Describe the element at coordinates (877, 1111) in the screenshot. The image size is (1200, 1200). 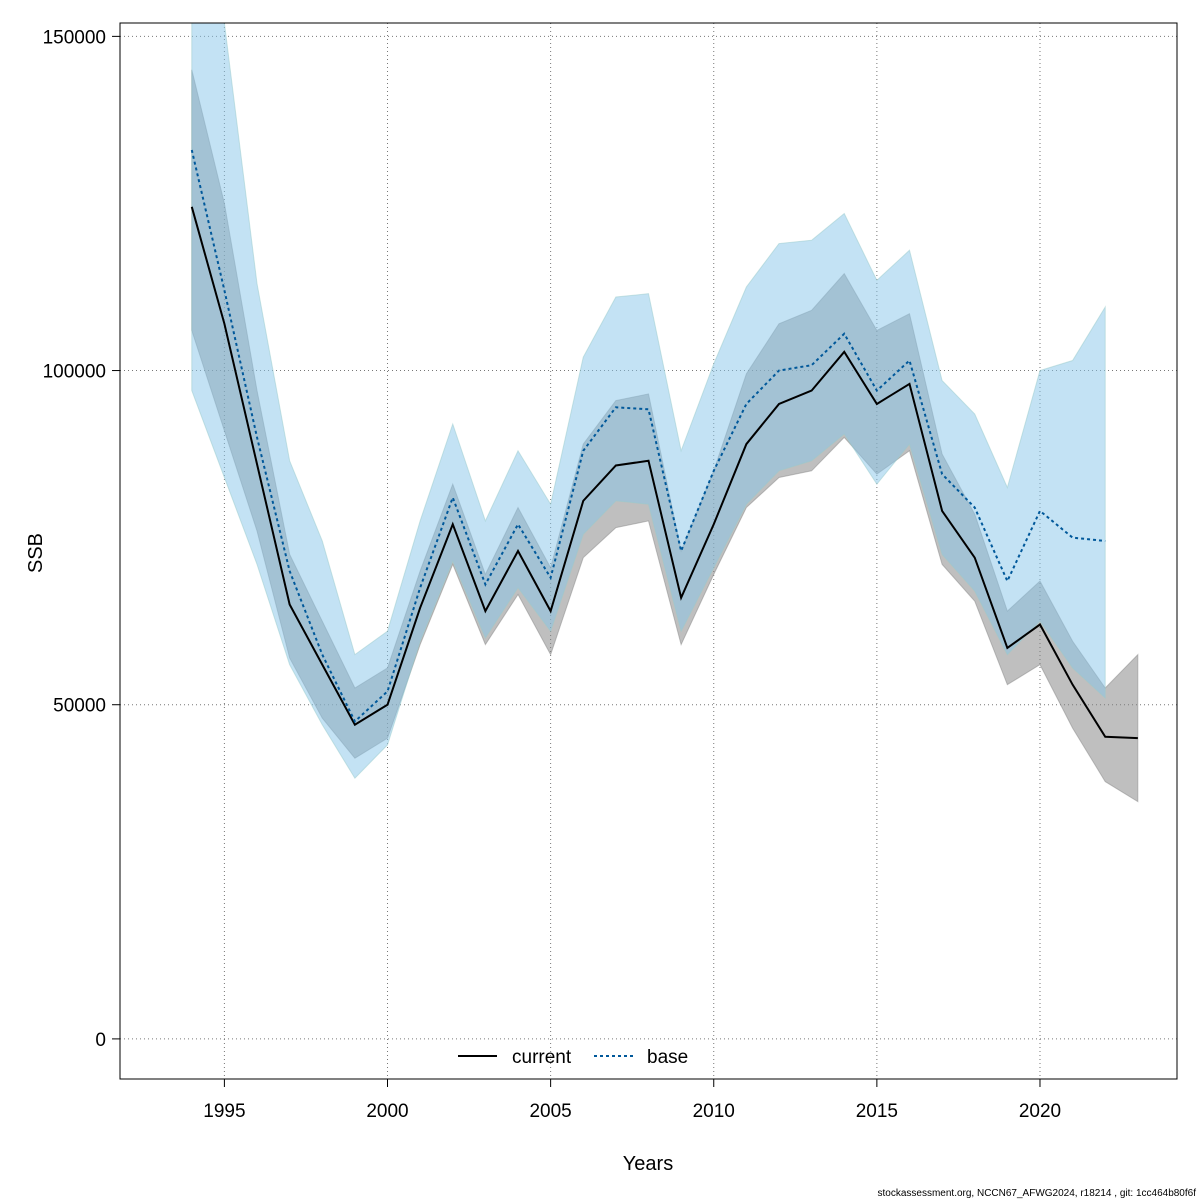
I see `x-tick-label: 2015` at that location.